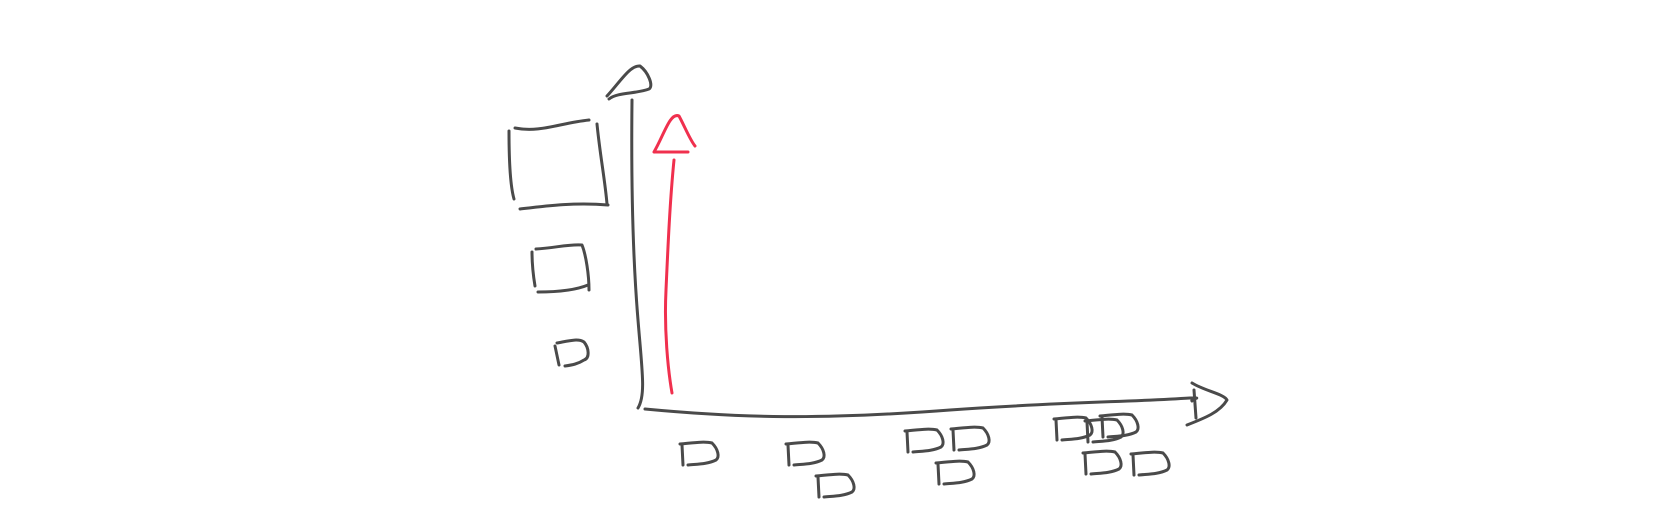  What do you see at coordinates (560, 268) in the screenshot?
I see `y-axis-square-medium` at bounding box center [560, 268].